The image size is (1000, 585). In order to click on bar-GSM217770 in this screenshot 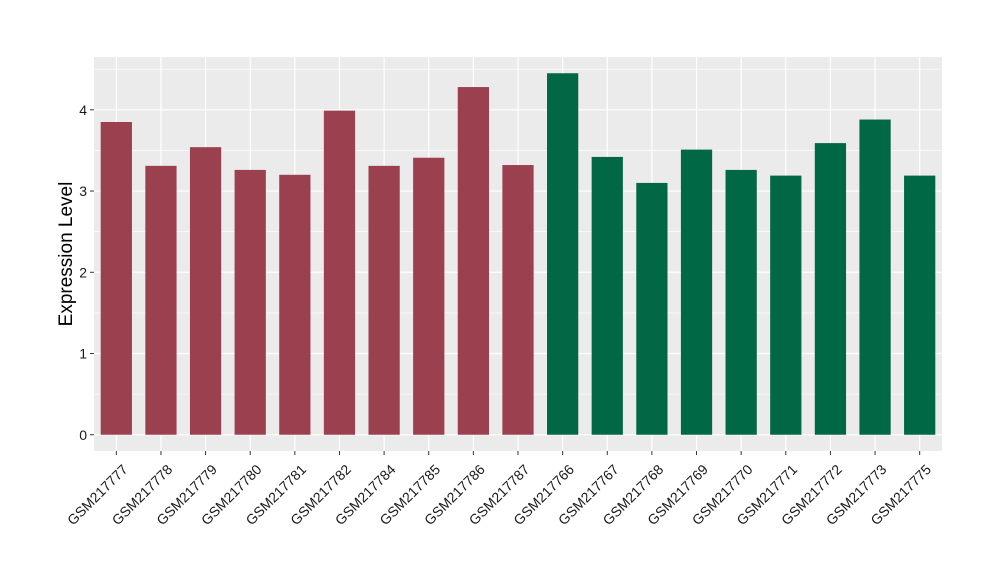, I will do `click(741, 302)`.